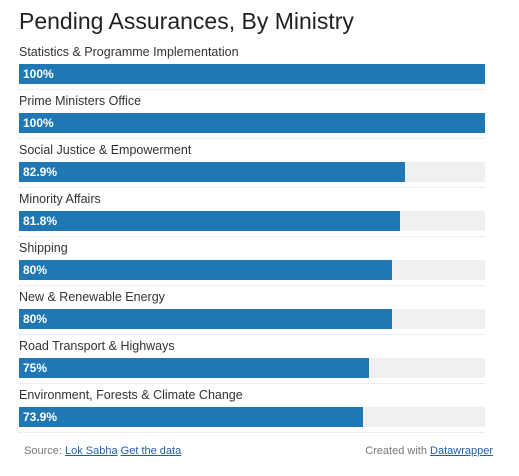 This screenshot has height=476, width=519. I want to click on category-label: Environment, Forests & Climate Change, so click(131, 395).